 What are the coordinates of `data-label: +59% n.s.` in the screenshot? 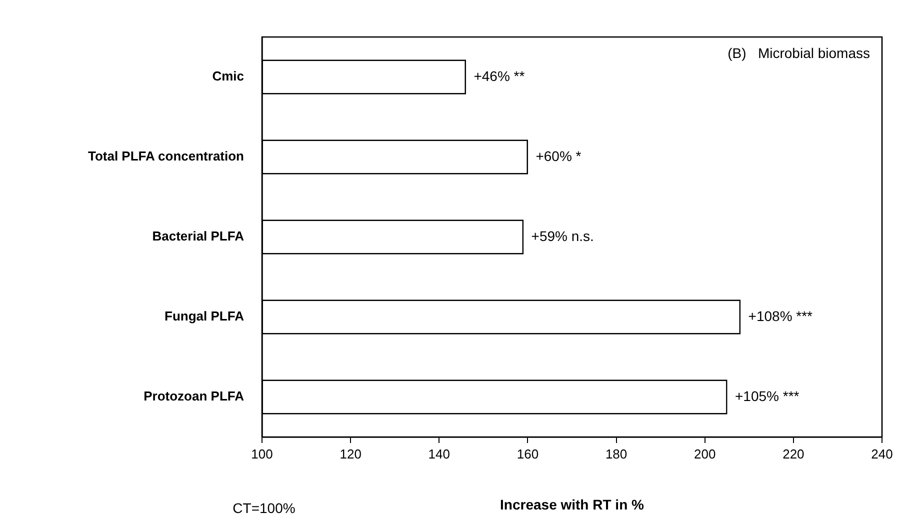 It's located at (562, 236).